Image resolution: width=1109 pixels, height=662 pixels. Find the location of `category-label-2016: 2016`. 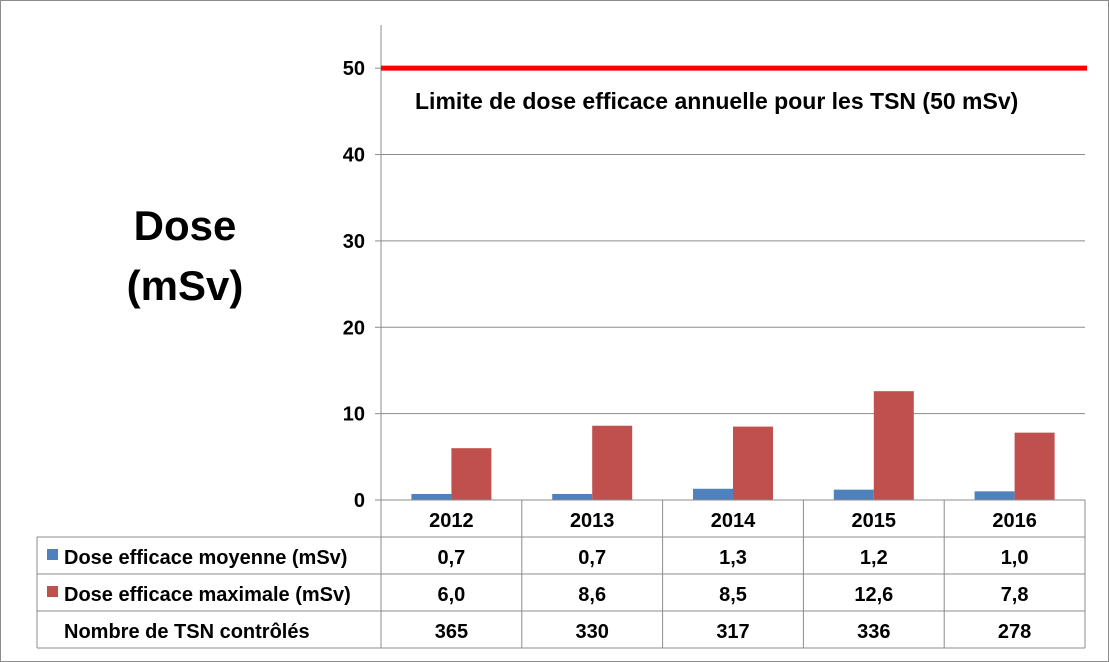

category-label-2016: 2016 is located at coordinates (1014, 521).